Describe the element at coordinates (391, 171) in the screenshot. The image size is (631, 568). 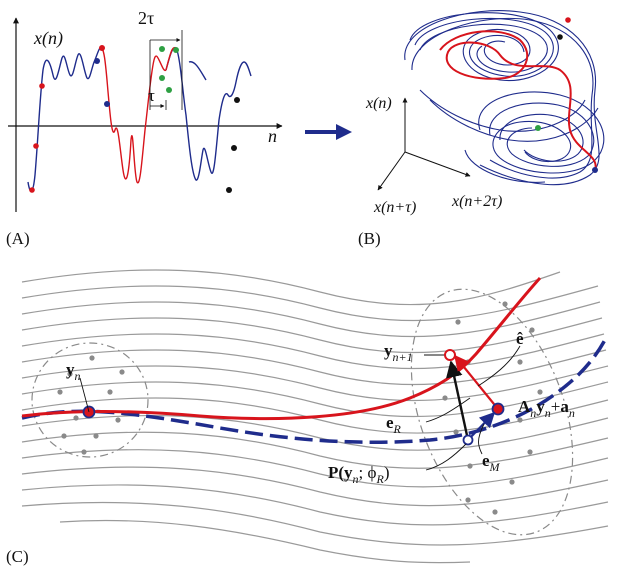
I see `panel-b-axis-y` at that location.